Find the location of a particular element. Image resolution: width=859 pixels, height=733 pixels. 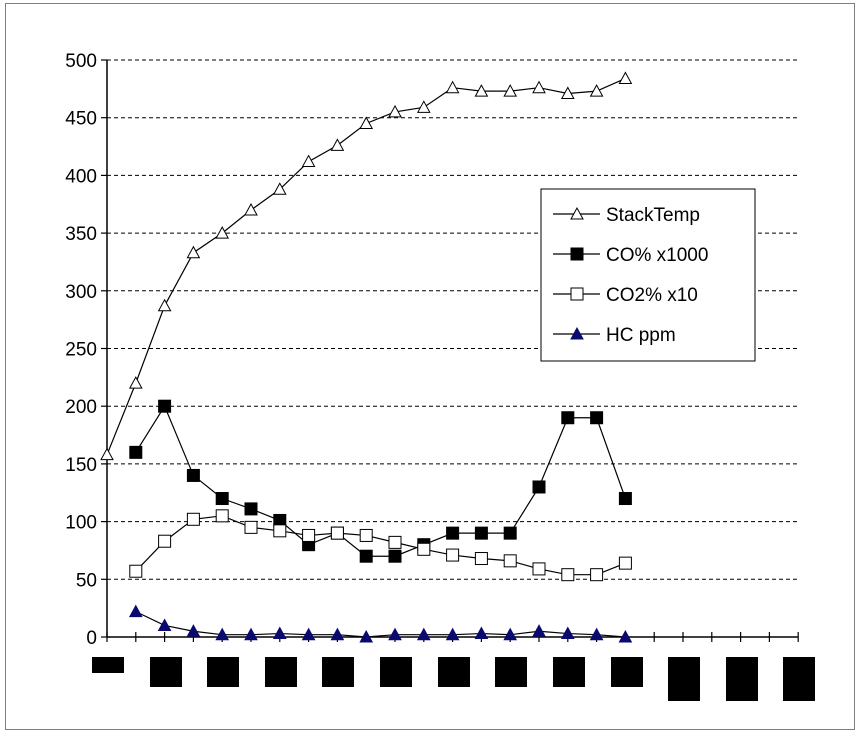

y-tick-label: 150 is located at coordinates (81, 465).